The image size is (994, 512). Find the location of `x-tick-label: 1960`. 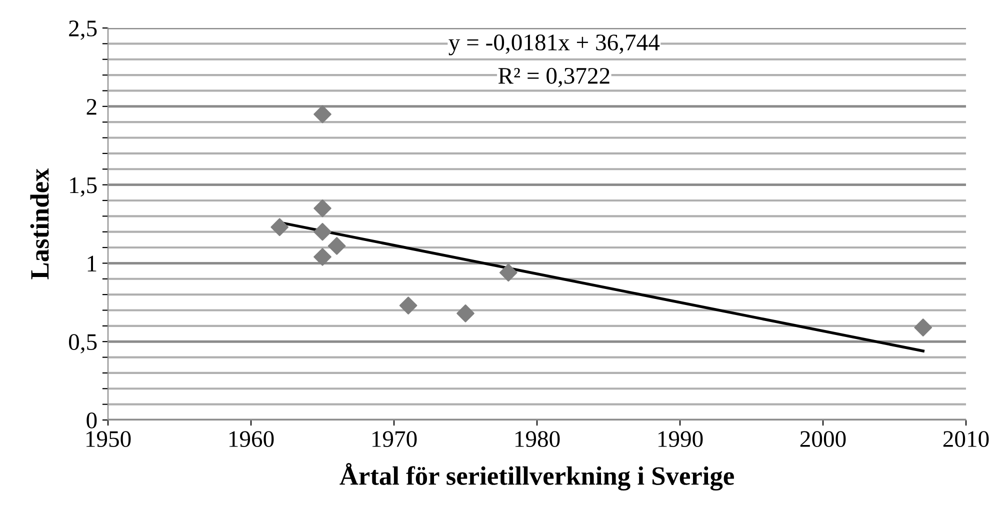

x-tick-label: 1960 is located at coordinates (251, 439).